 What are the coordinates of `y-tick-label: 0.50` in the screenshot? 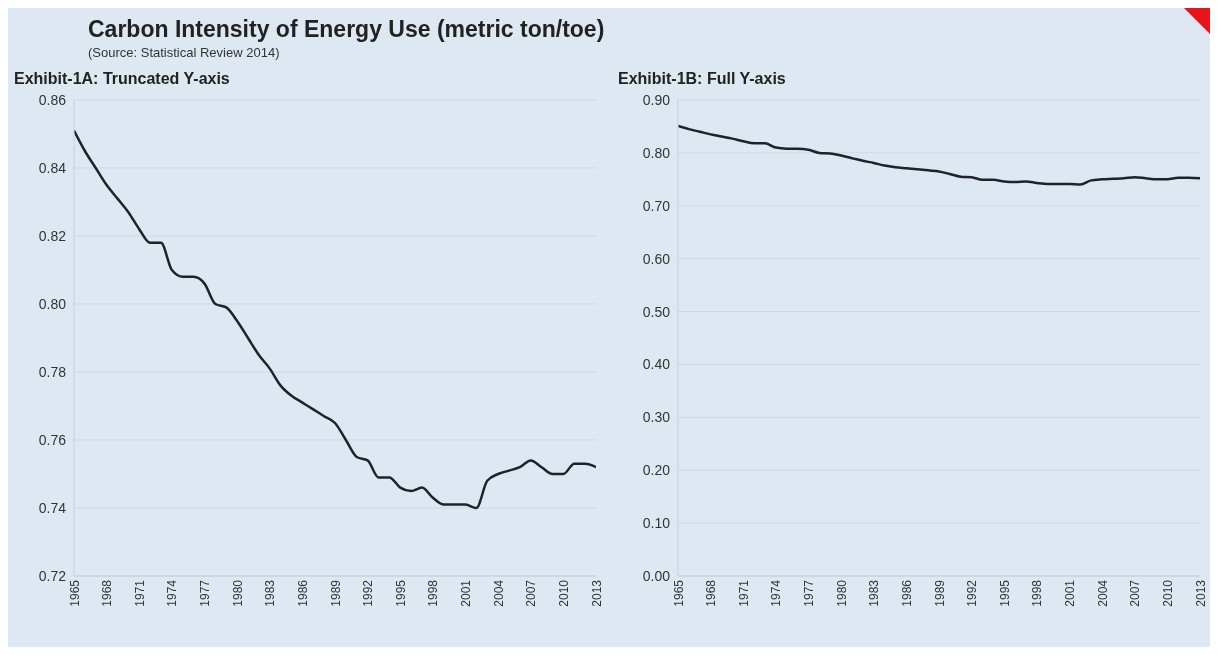 It's located at (656, 311).